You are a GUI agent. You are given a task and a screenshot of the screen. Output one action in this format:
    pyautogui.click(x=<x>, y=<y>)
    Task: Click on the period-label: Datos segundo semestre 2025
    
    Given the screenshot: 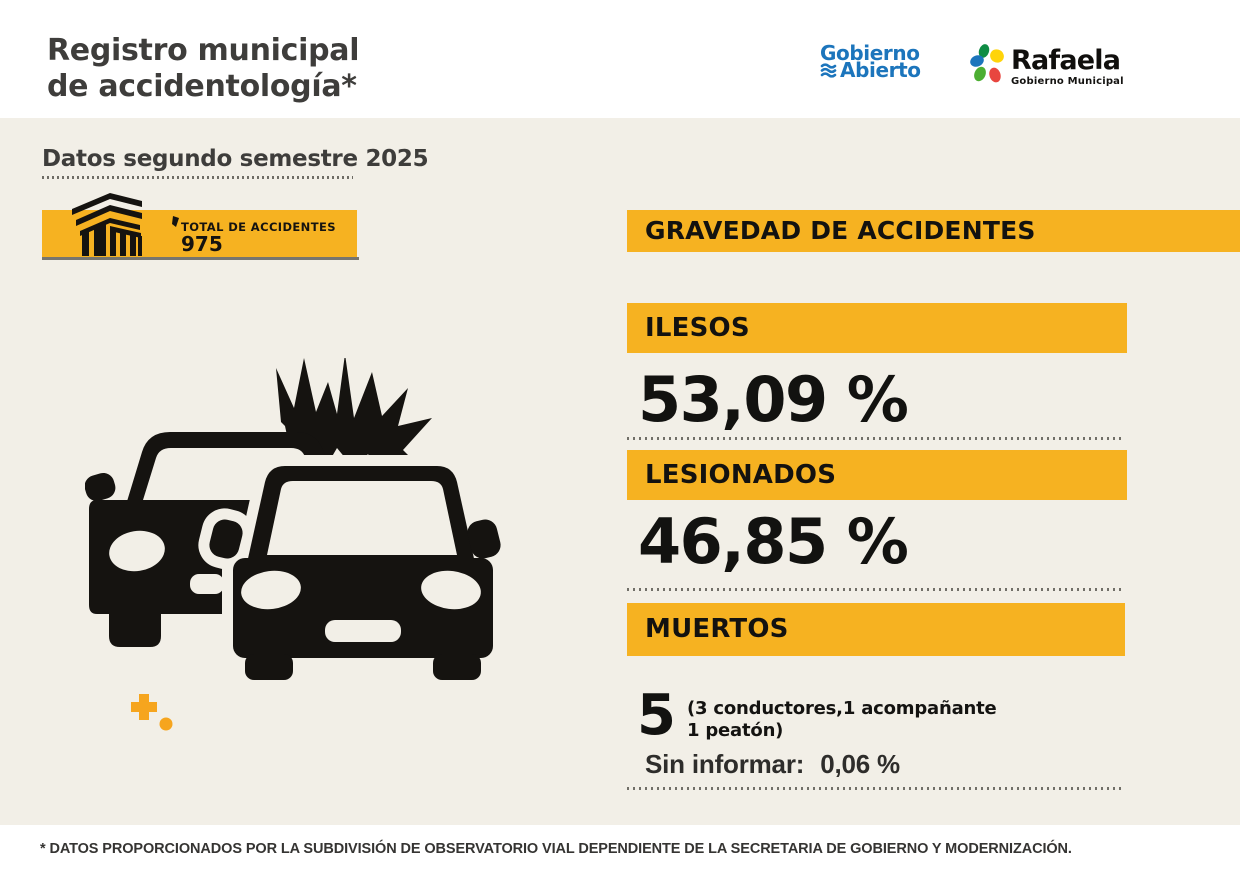 What is the action you would take?
    pyautogui.click(x=235, y=159)
    